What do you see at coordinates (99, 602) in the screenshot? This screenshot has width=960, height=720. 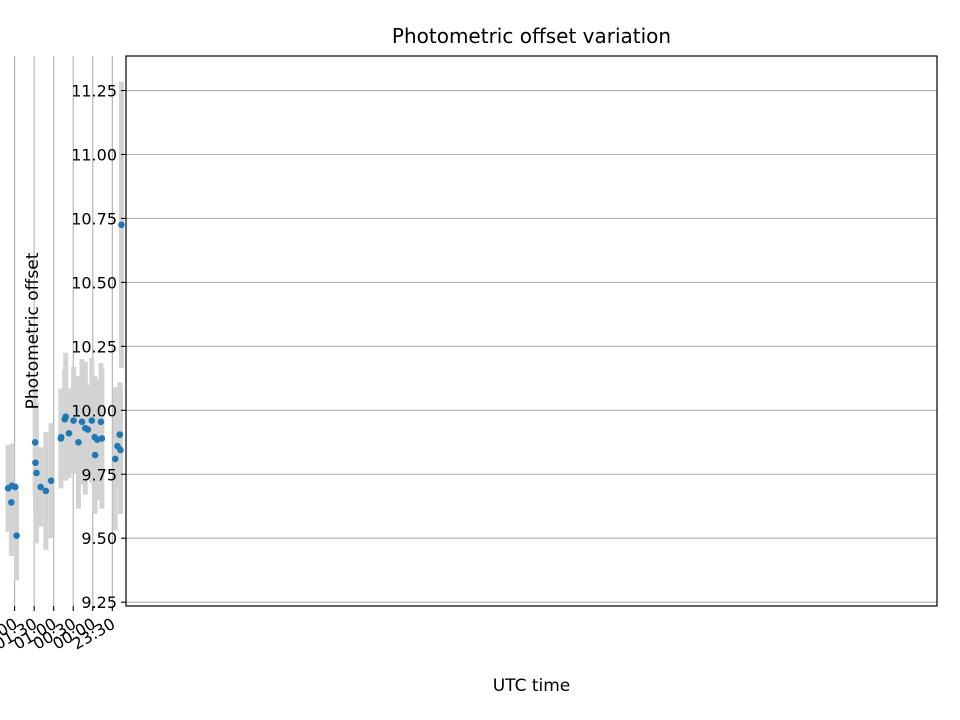 I see `y-tick-label: 9.25` at bounding box center [99, 602].